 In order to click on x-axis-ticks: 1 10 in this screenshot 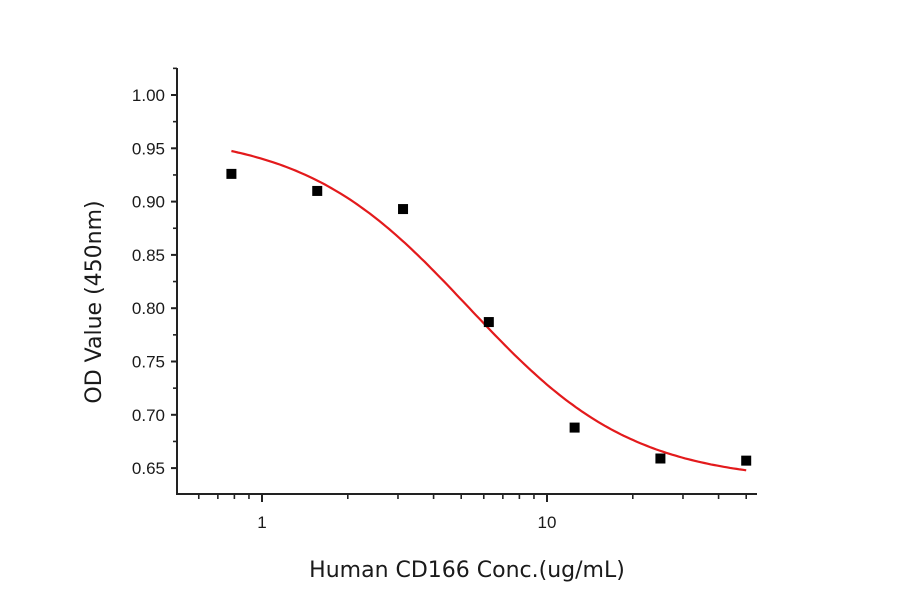, I will do `click(472, 513)`.